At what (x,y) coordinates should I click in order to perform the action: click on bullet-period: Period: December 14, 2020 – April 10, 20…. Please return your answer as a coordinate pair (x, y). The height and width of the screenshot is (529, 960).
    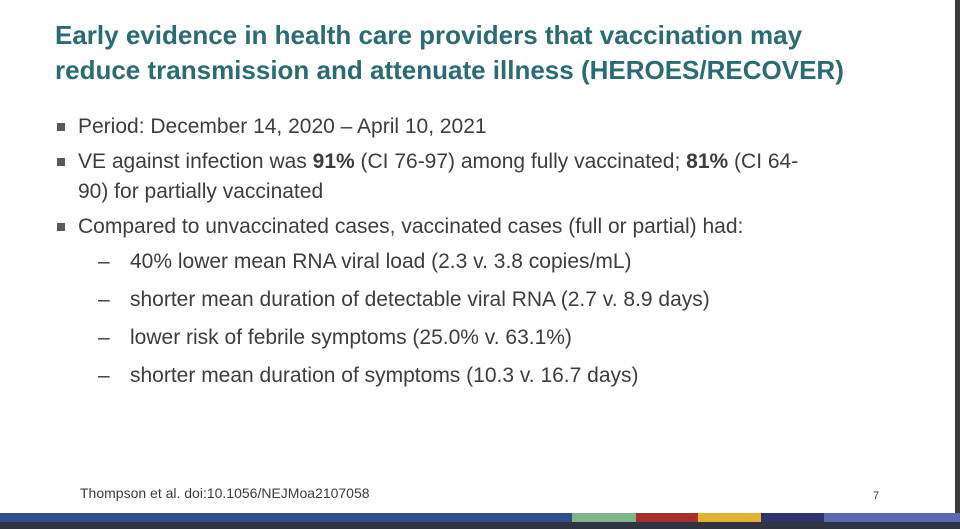
    Looking at the image, I should click on (492, 127).